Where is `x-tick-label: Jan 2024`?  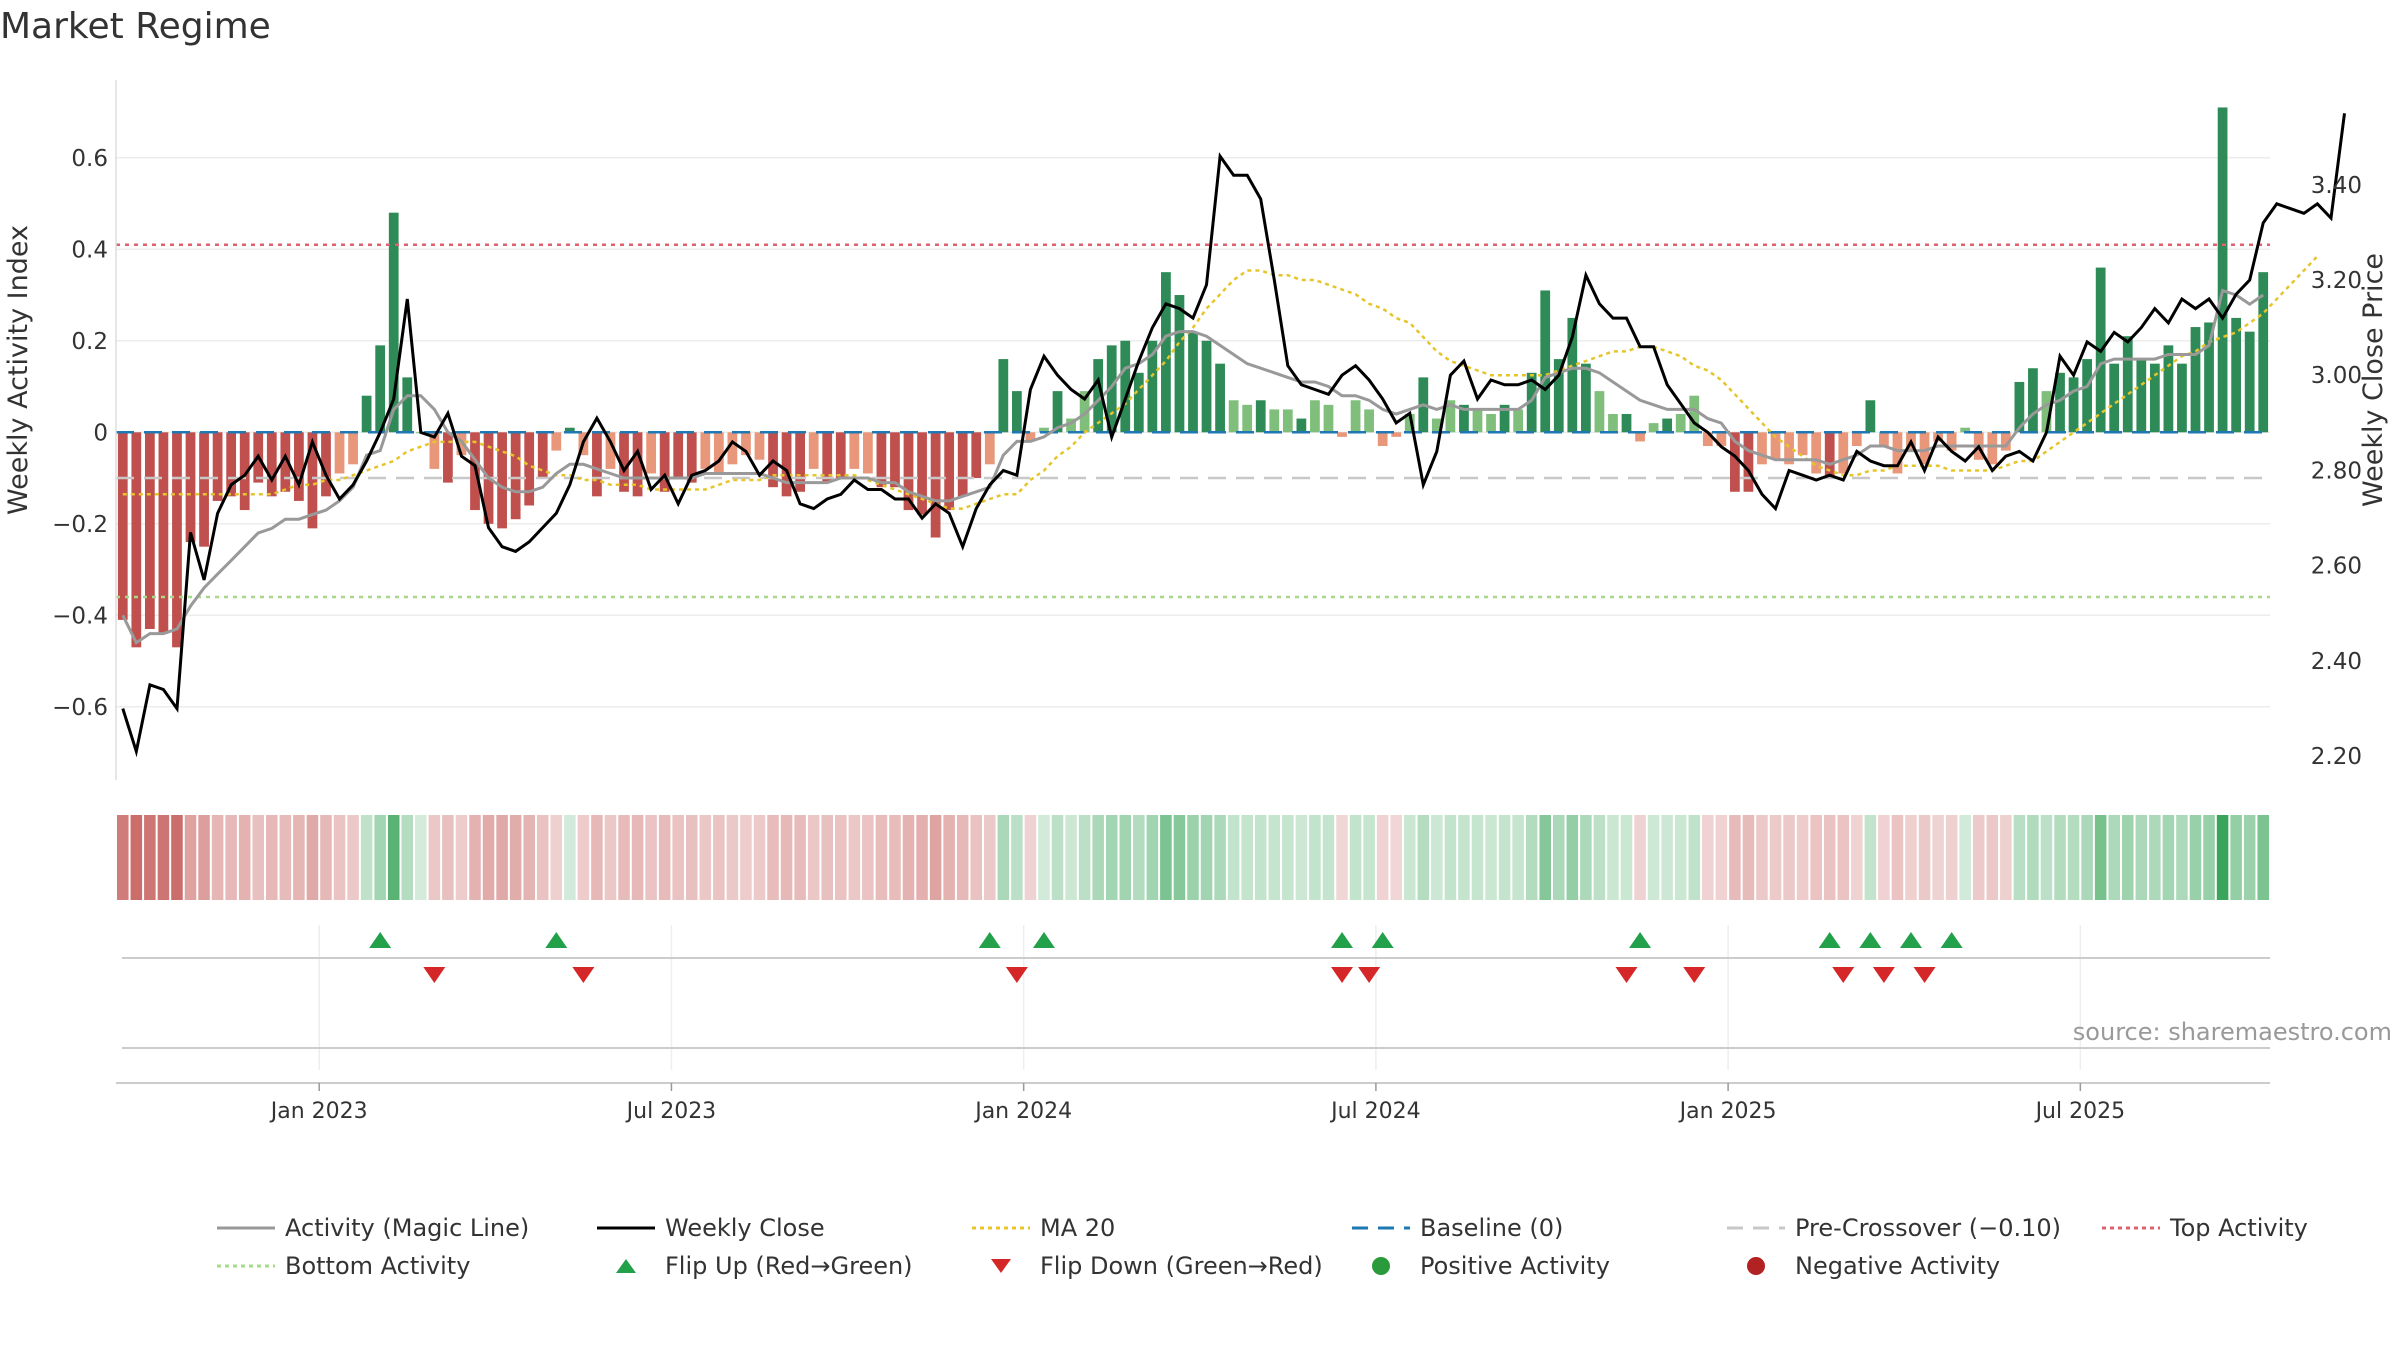 x-tick-label: Jan 2024 is located at coordinates (1022, 1111).